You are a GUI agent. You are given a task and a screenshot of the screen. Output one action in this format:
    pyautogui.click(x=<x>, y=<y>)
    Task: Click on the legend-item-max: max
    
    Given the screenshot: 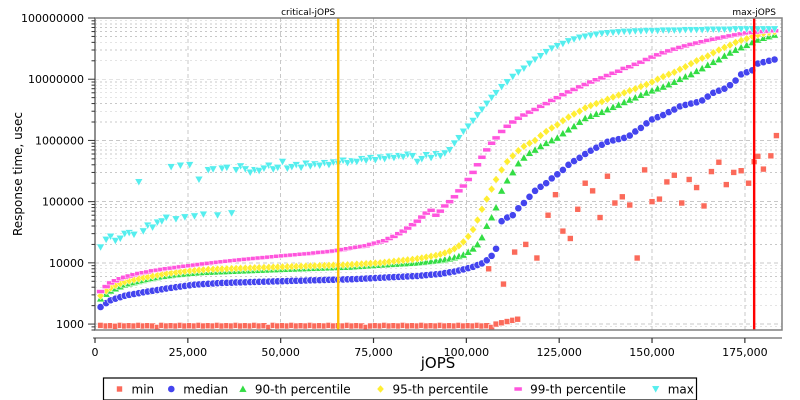 What is the action you would take?
    pyautogui.click(x=672, y=390)
    